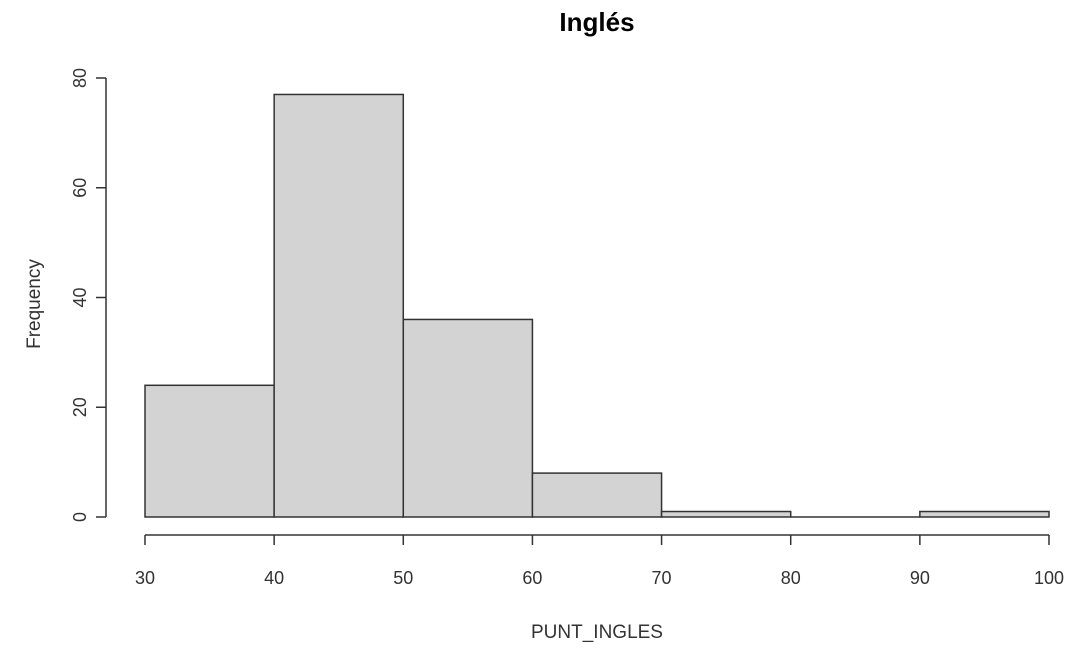 This screenshot has width=1092, height=648. What do you see at coordinates (791, 578) in the screenshot?
I see `x-tick-label: 80` at bounding box center [791, 578].